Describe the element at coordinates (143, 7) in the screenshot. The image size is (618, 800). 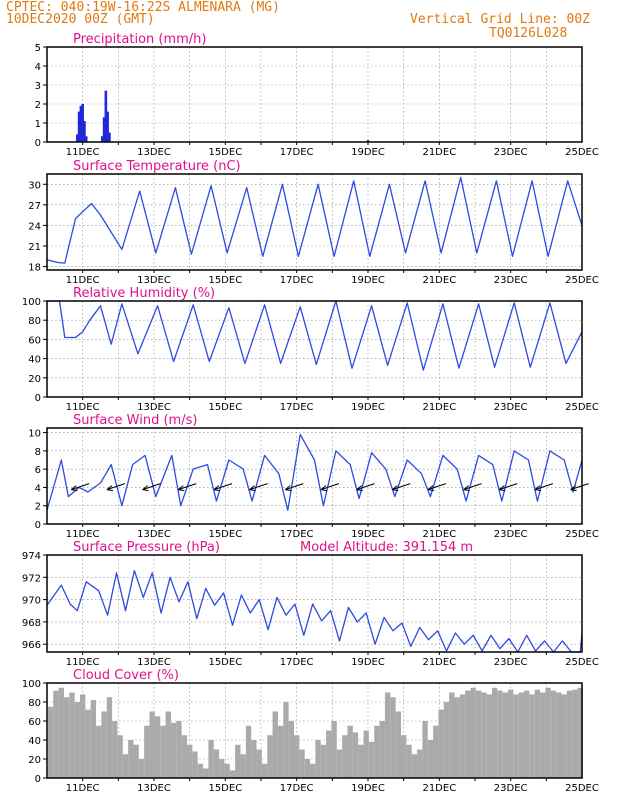
I see `station-title: CPTEC: 040:19W-16:22S ALMENARA (MG)` at that location.